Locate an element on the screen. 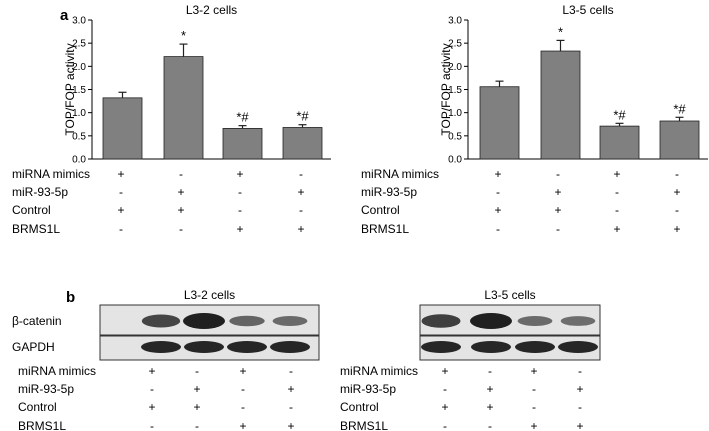 Image resolution: width=709 pixels, height=431 pixels. blot2-condition-label: Control is located at coordinates (359, 407).